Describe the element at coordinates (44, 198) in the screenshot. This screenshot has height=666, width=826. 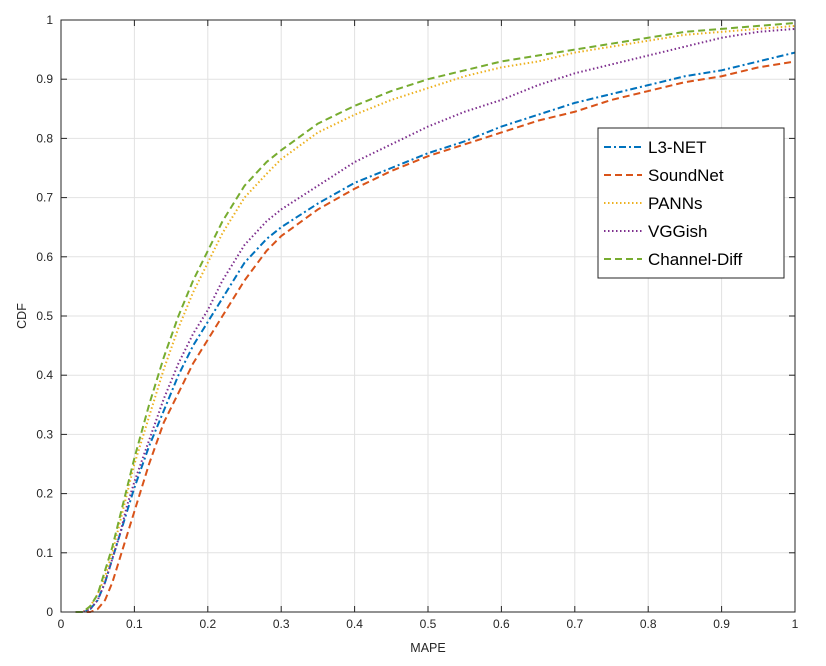
I see `y-tick-label: 0.7` at that location.